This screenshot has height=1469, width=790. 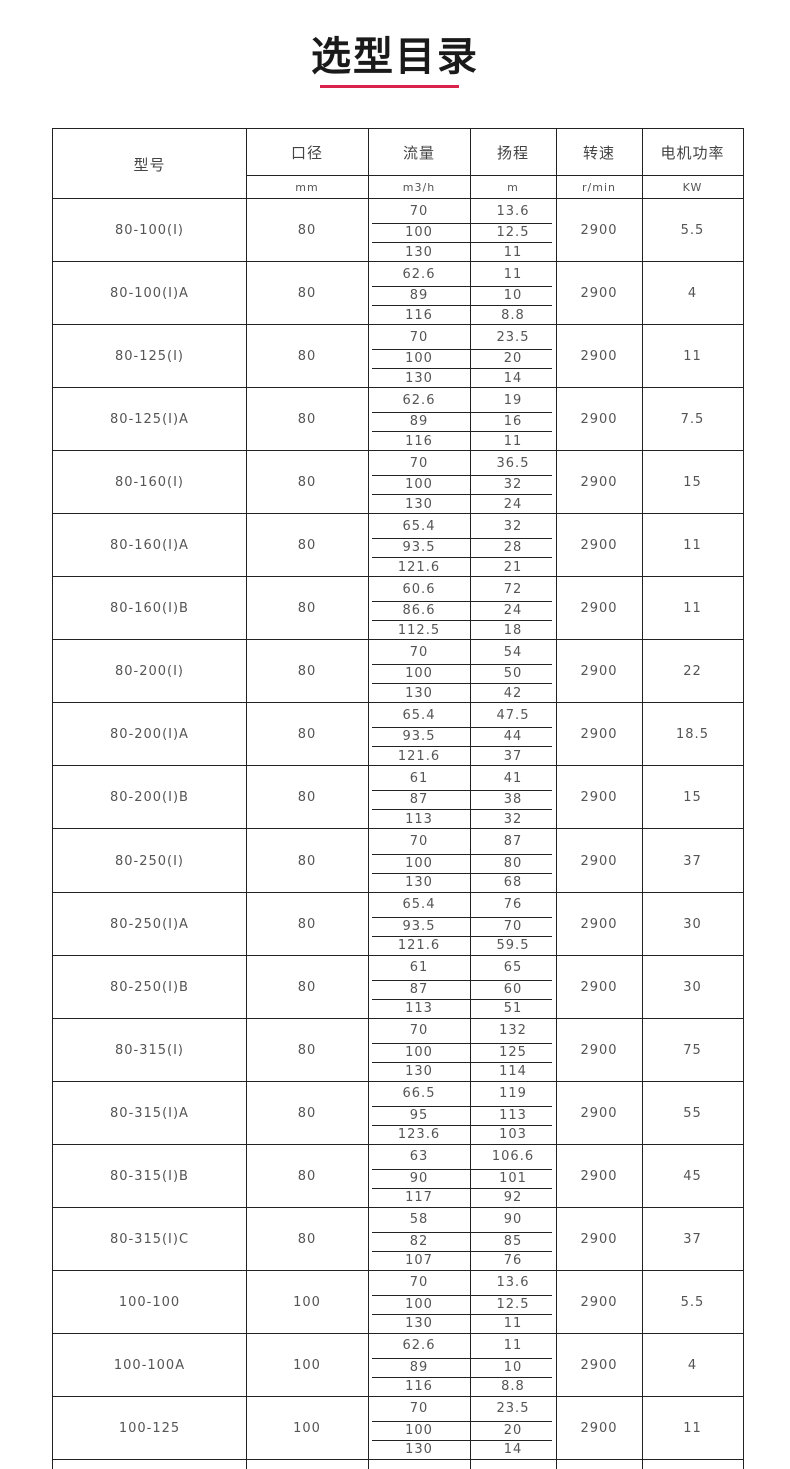 What do you see at coordinates (692, 1176) in the screenshot?
I see `power-cell: 45` at bounding box center [692, 1176].